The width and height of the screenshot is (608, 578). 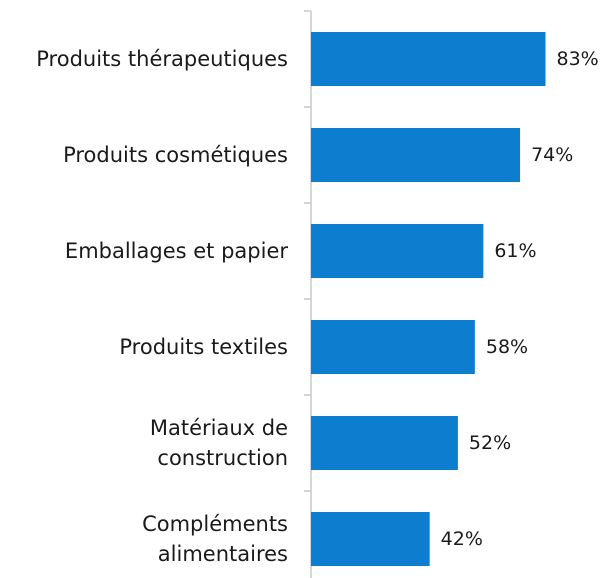 I want to click on category-label: Produits cosmétiques, so click(x=175, y=155).